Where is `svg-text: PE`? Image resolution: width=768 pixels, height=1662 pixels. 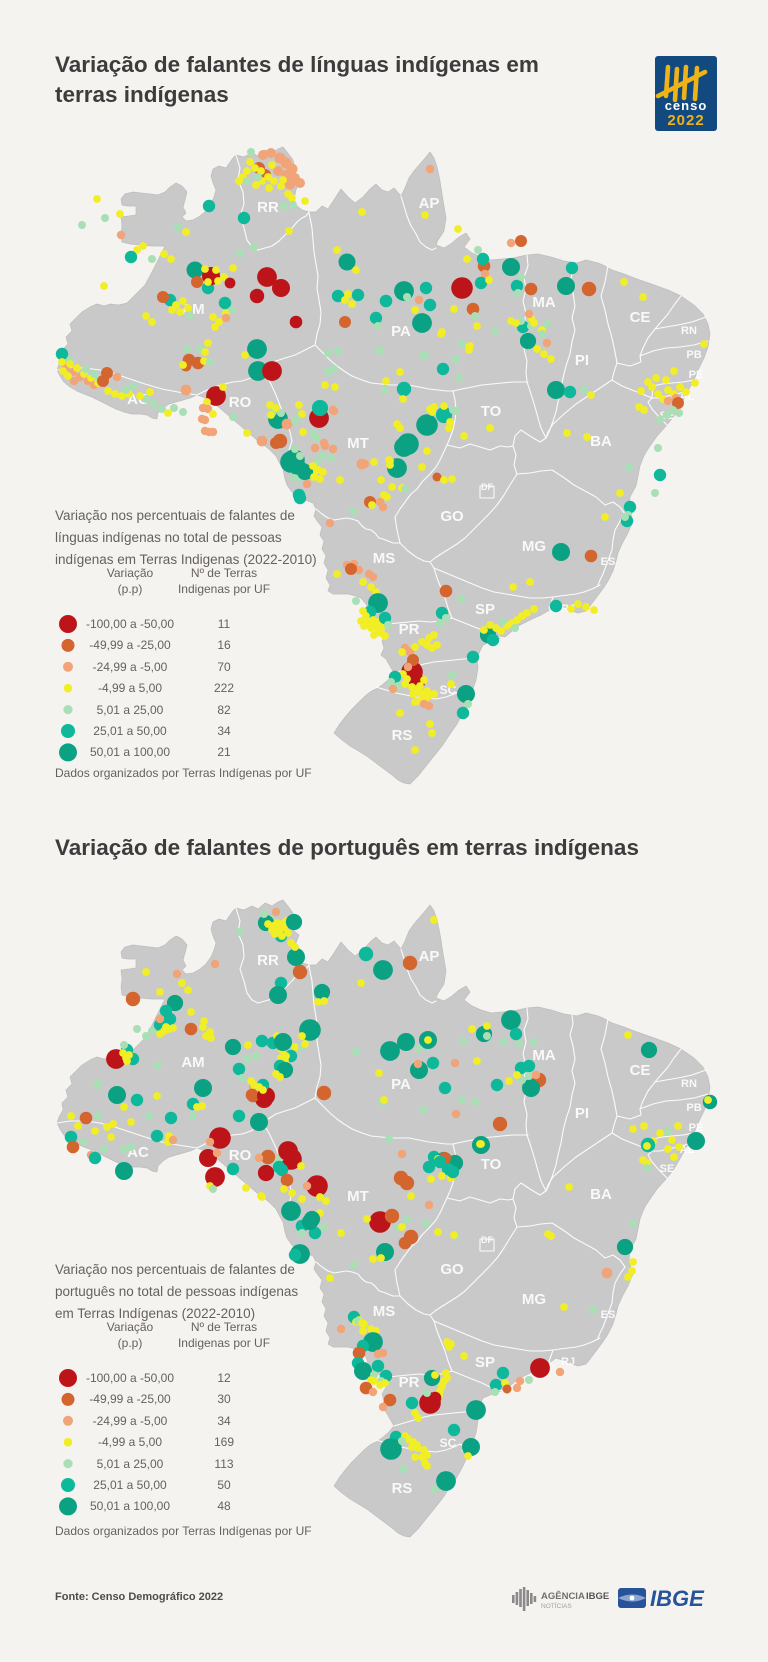 svg-text: PE is located at coordinates (696, 375).